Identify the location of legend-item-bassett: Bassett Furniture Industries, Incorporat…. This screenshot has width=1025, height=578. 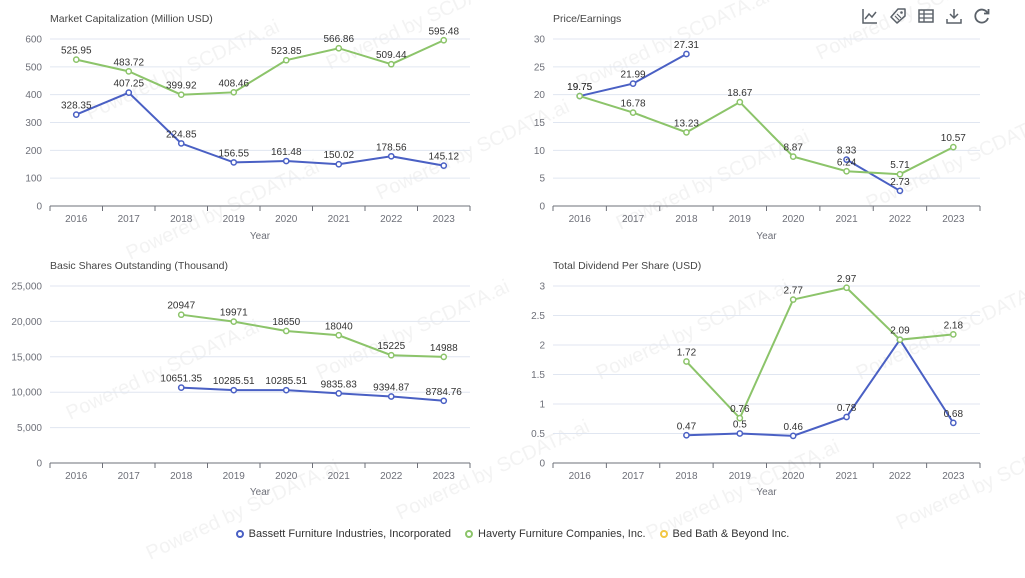
(343, 534).